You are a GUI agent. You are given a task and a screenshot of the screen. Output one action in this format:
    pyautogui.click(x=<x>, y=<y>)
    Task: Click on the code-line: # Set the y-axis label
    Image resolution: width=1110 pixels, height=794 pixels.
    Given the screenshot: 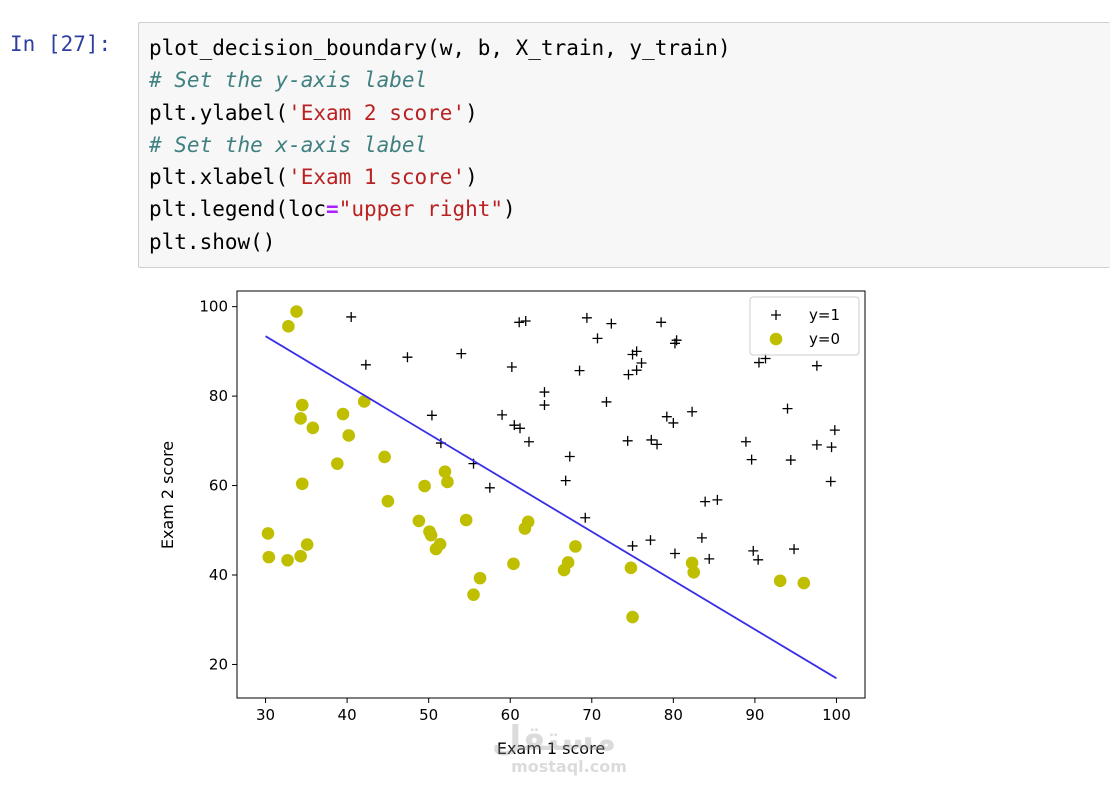 What is the action you would take?
    pyautogui.click(x=288, y=80)
    